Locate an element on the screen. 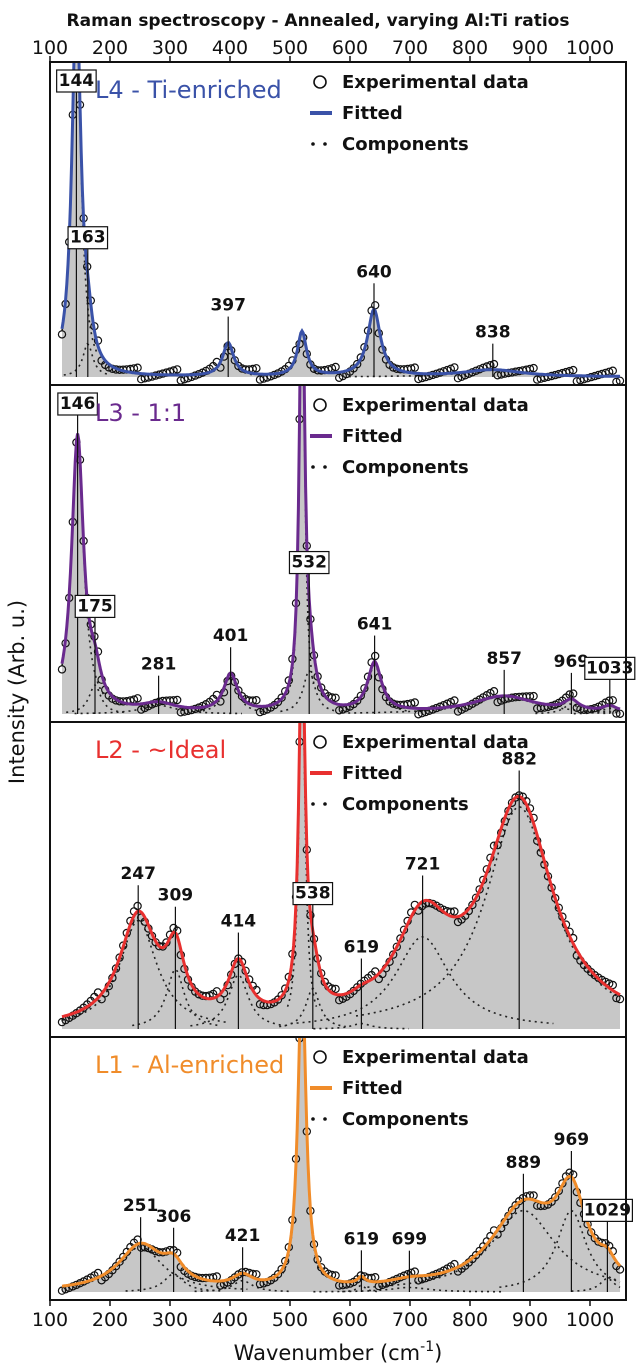  bottom-tick-label: 800 is located at coordinates (470, 1320).